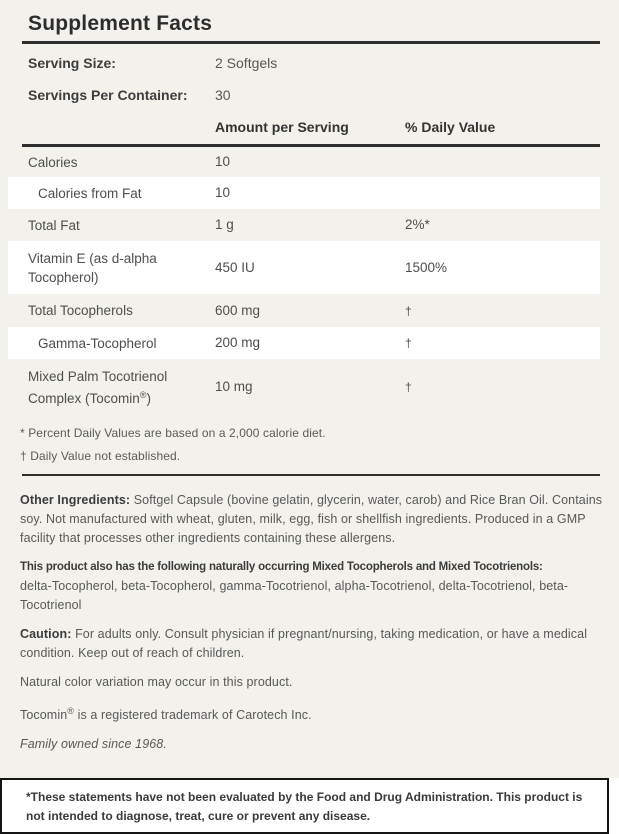  Describe the element at coordinates (238, 342) in the screenshot. I see `row-amount: 200 mg` at that location.